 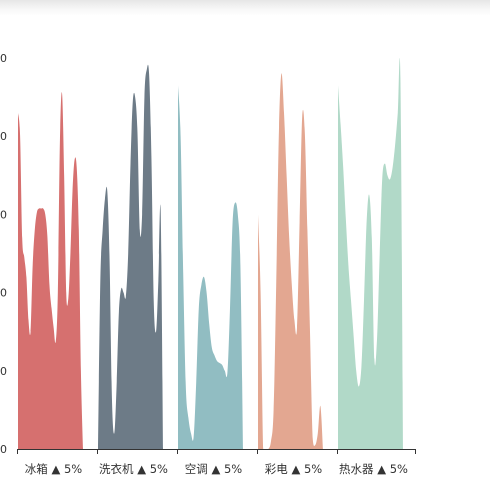 What do you see at coordinates (3, 254) in the screenshot?
I see `y-tick-labels: 0 0 0 0 0 0` at bounding box center [3, 254].